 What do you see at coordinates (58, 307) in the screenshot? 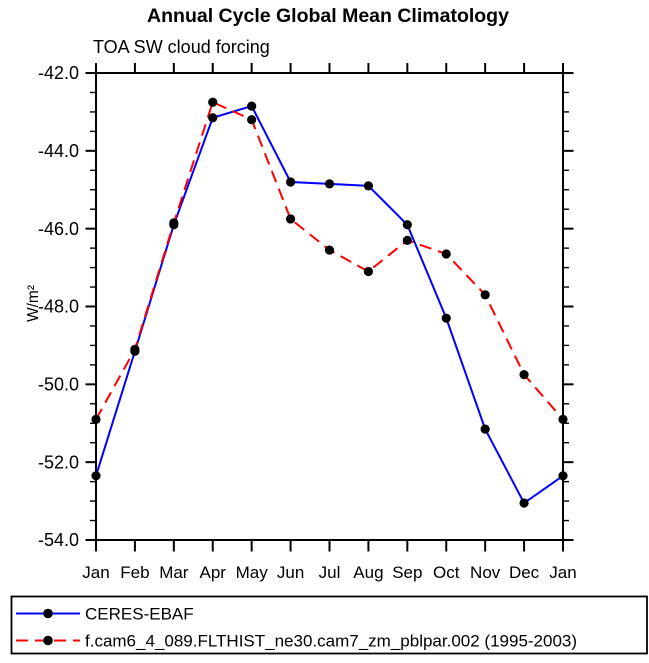
I see `y-tick-label: -48.0` at bounding box center [58, 307].